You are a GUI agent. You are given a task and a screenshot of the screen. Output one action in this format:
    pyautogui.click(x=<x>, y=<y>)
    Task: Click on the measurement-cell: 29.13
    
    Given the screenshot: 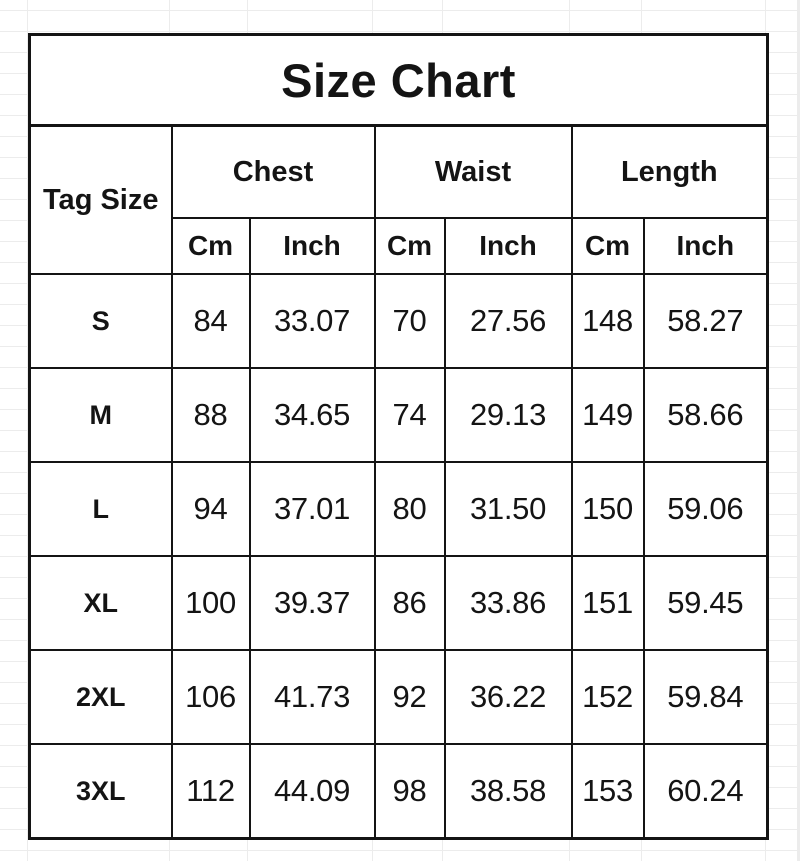 What is the action you would take?
    pyautogui.click(x=508, y=415)
    